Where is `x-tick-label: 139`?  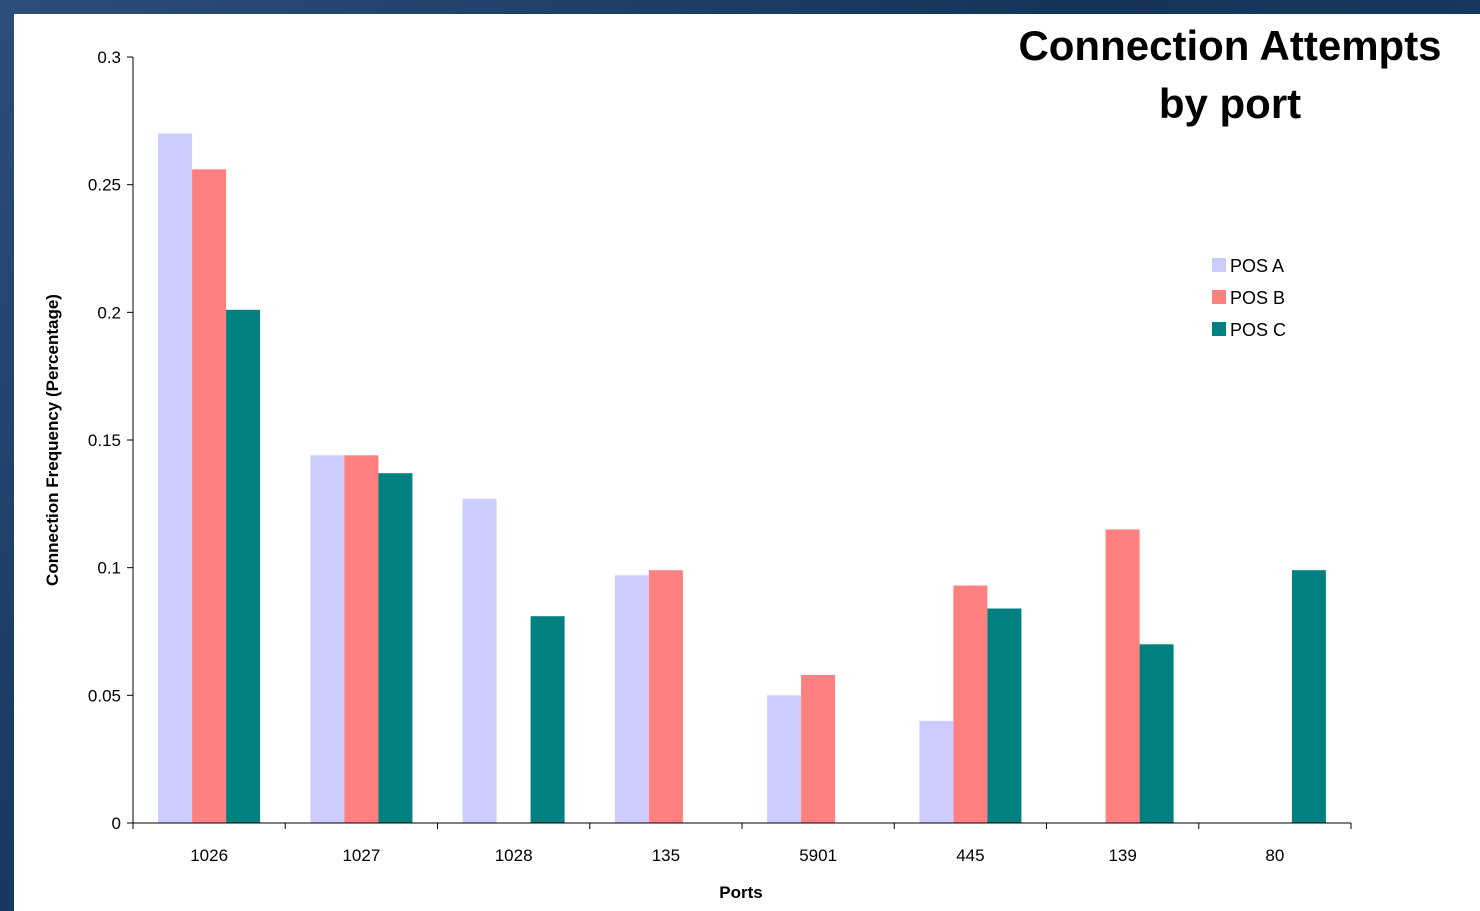
x-tick-label: 139 is located at coordinates (1122, 855).